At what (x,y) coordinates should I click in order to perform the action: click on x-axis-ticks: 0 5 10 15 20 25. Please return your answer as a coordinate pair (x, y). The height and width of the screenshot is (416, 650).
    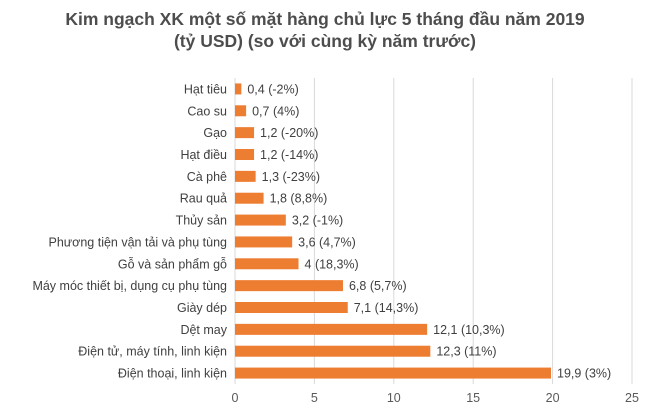
    Looking at the image, I should click on (435, 398).